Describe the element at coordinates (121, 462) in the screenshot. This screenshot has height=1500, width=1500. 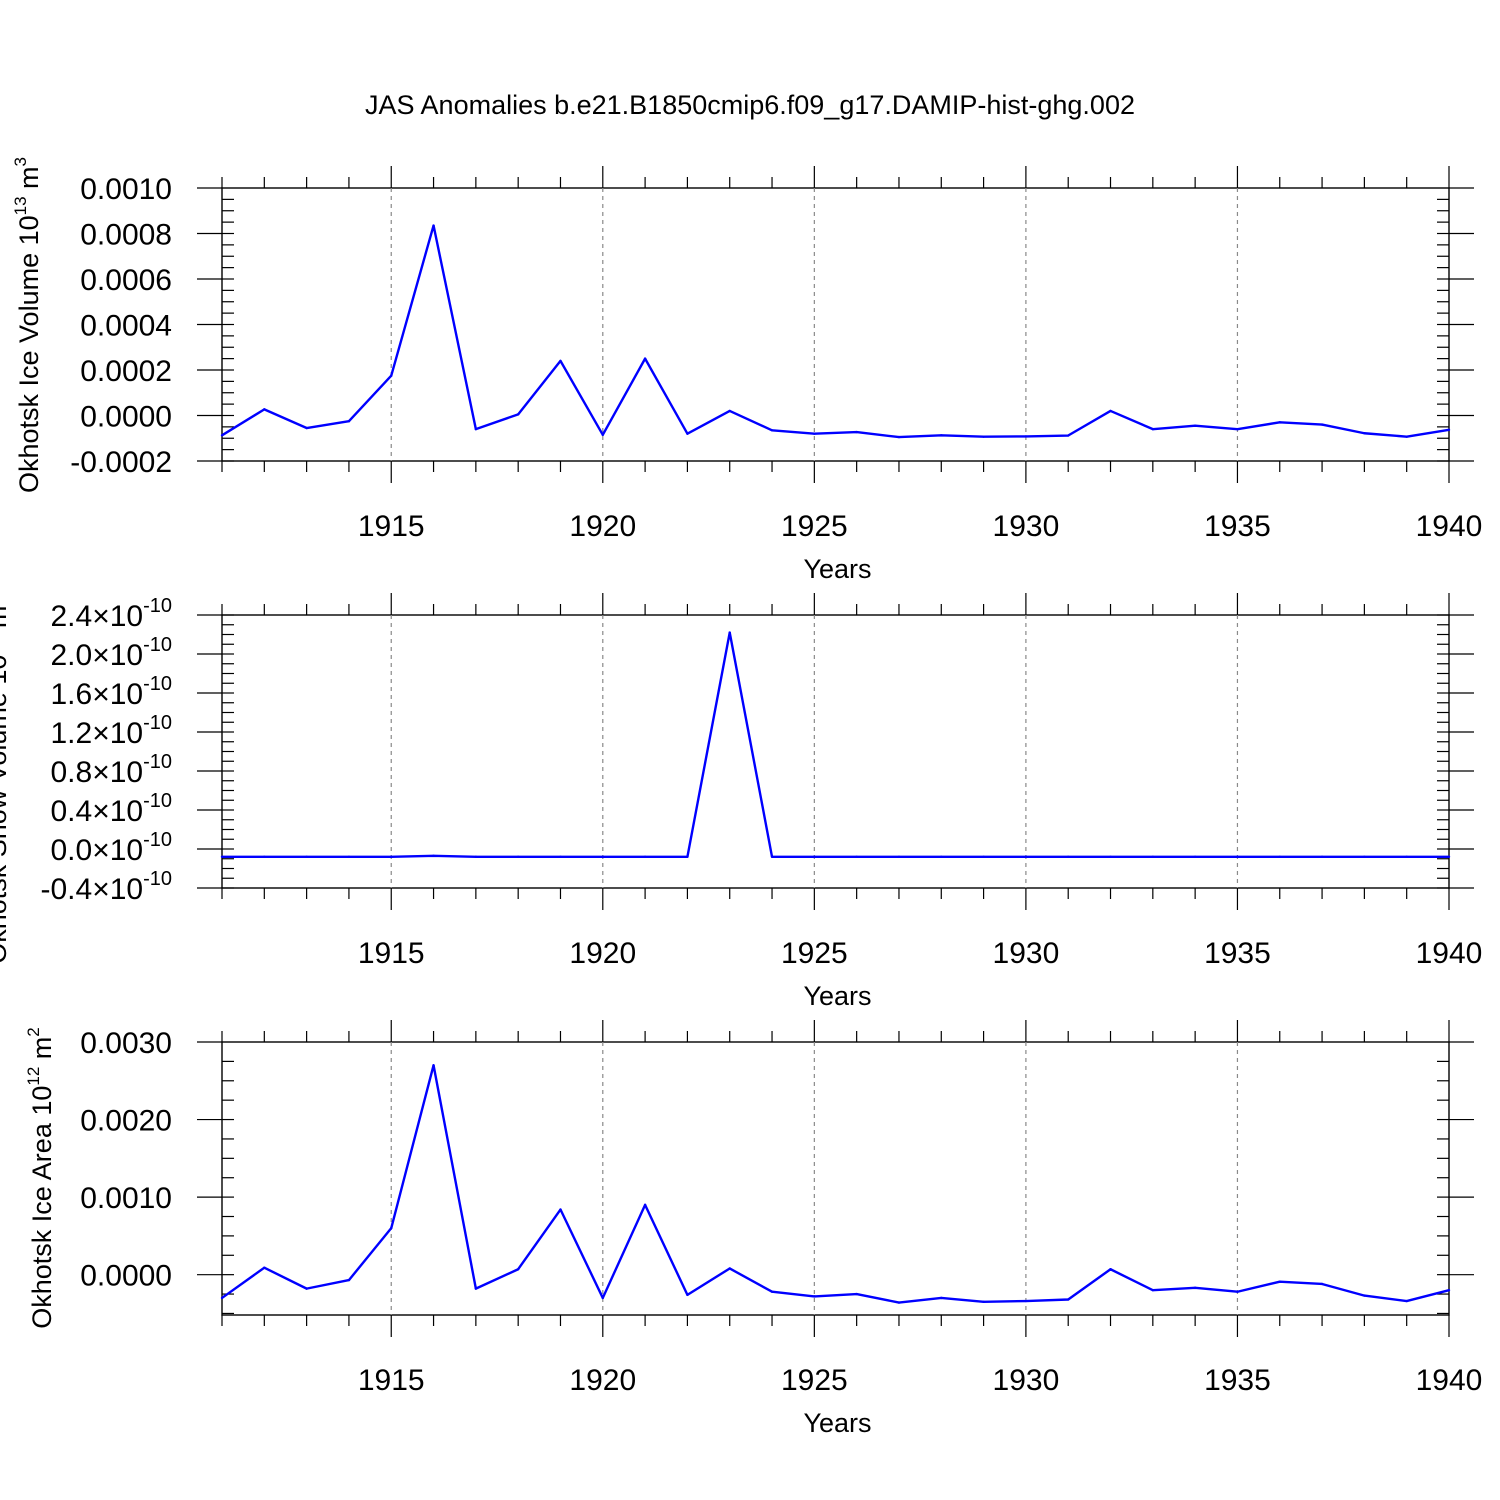
I see `y-tick-label: -0.0002` at that location.